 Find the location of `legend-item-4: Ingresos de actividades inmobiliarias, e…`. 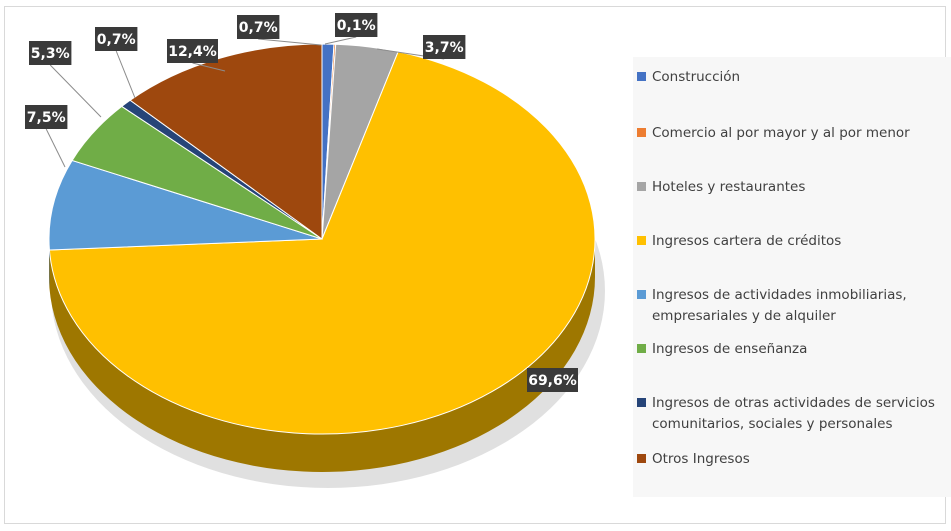

legend-item-4: Ingresos de actividades inmobiliarias, e… is located at coordinates (789, 306).